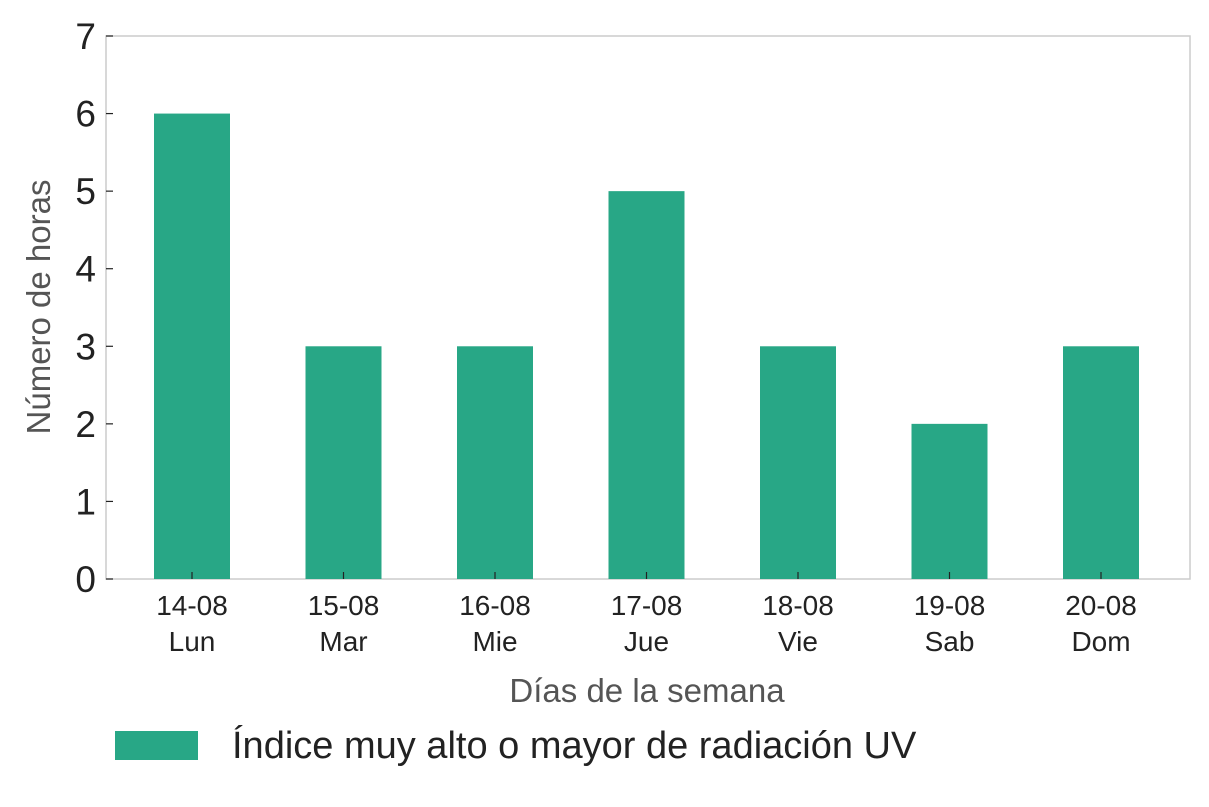  What do you see at coordinates (1100, 641) in the screenshot?
I see `x-tick-label-day: Dom` at bounding box center [1100, 641].